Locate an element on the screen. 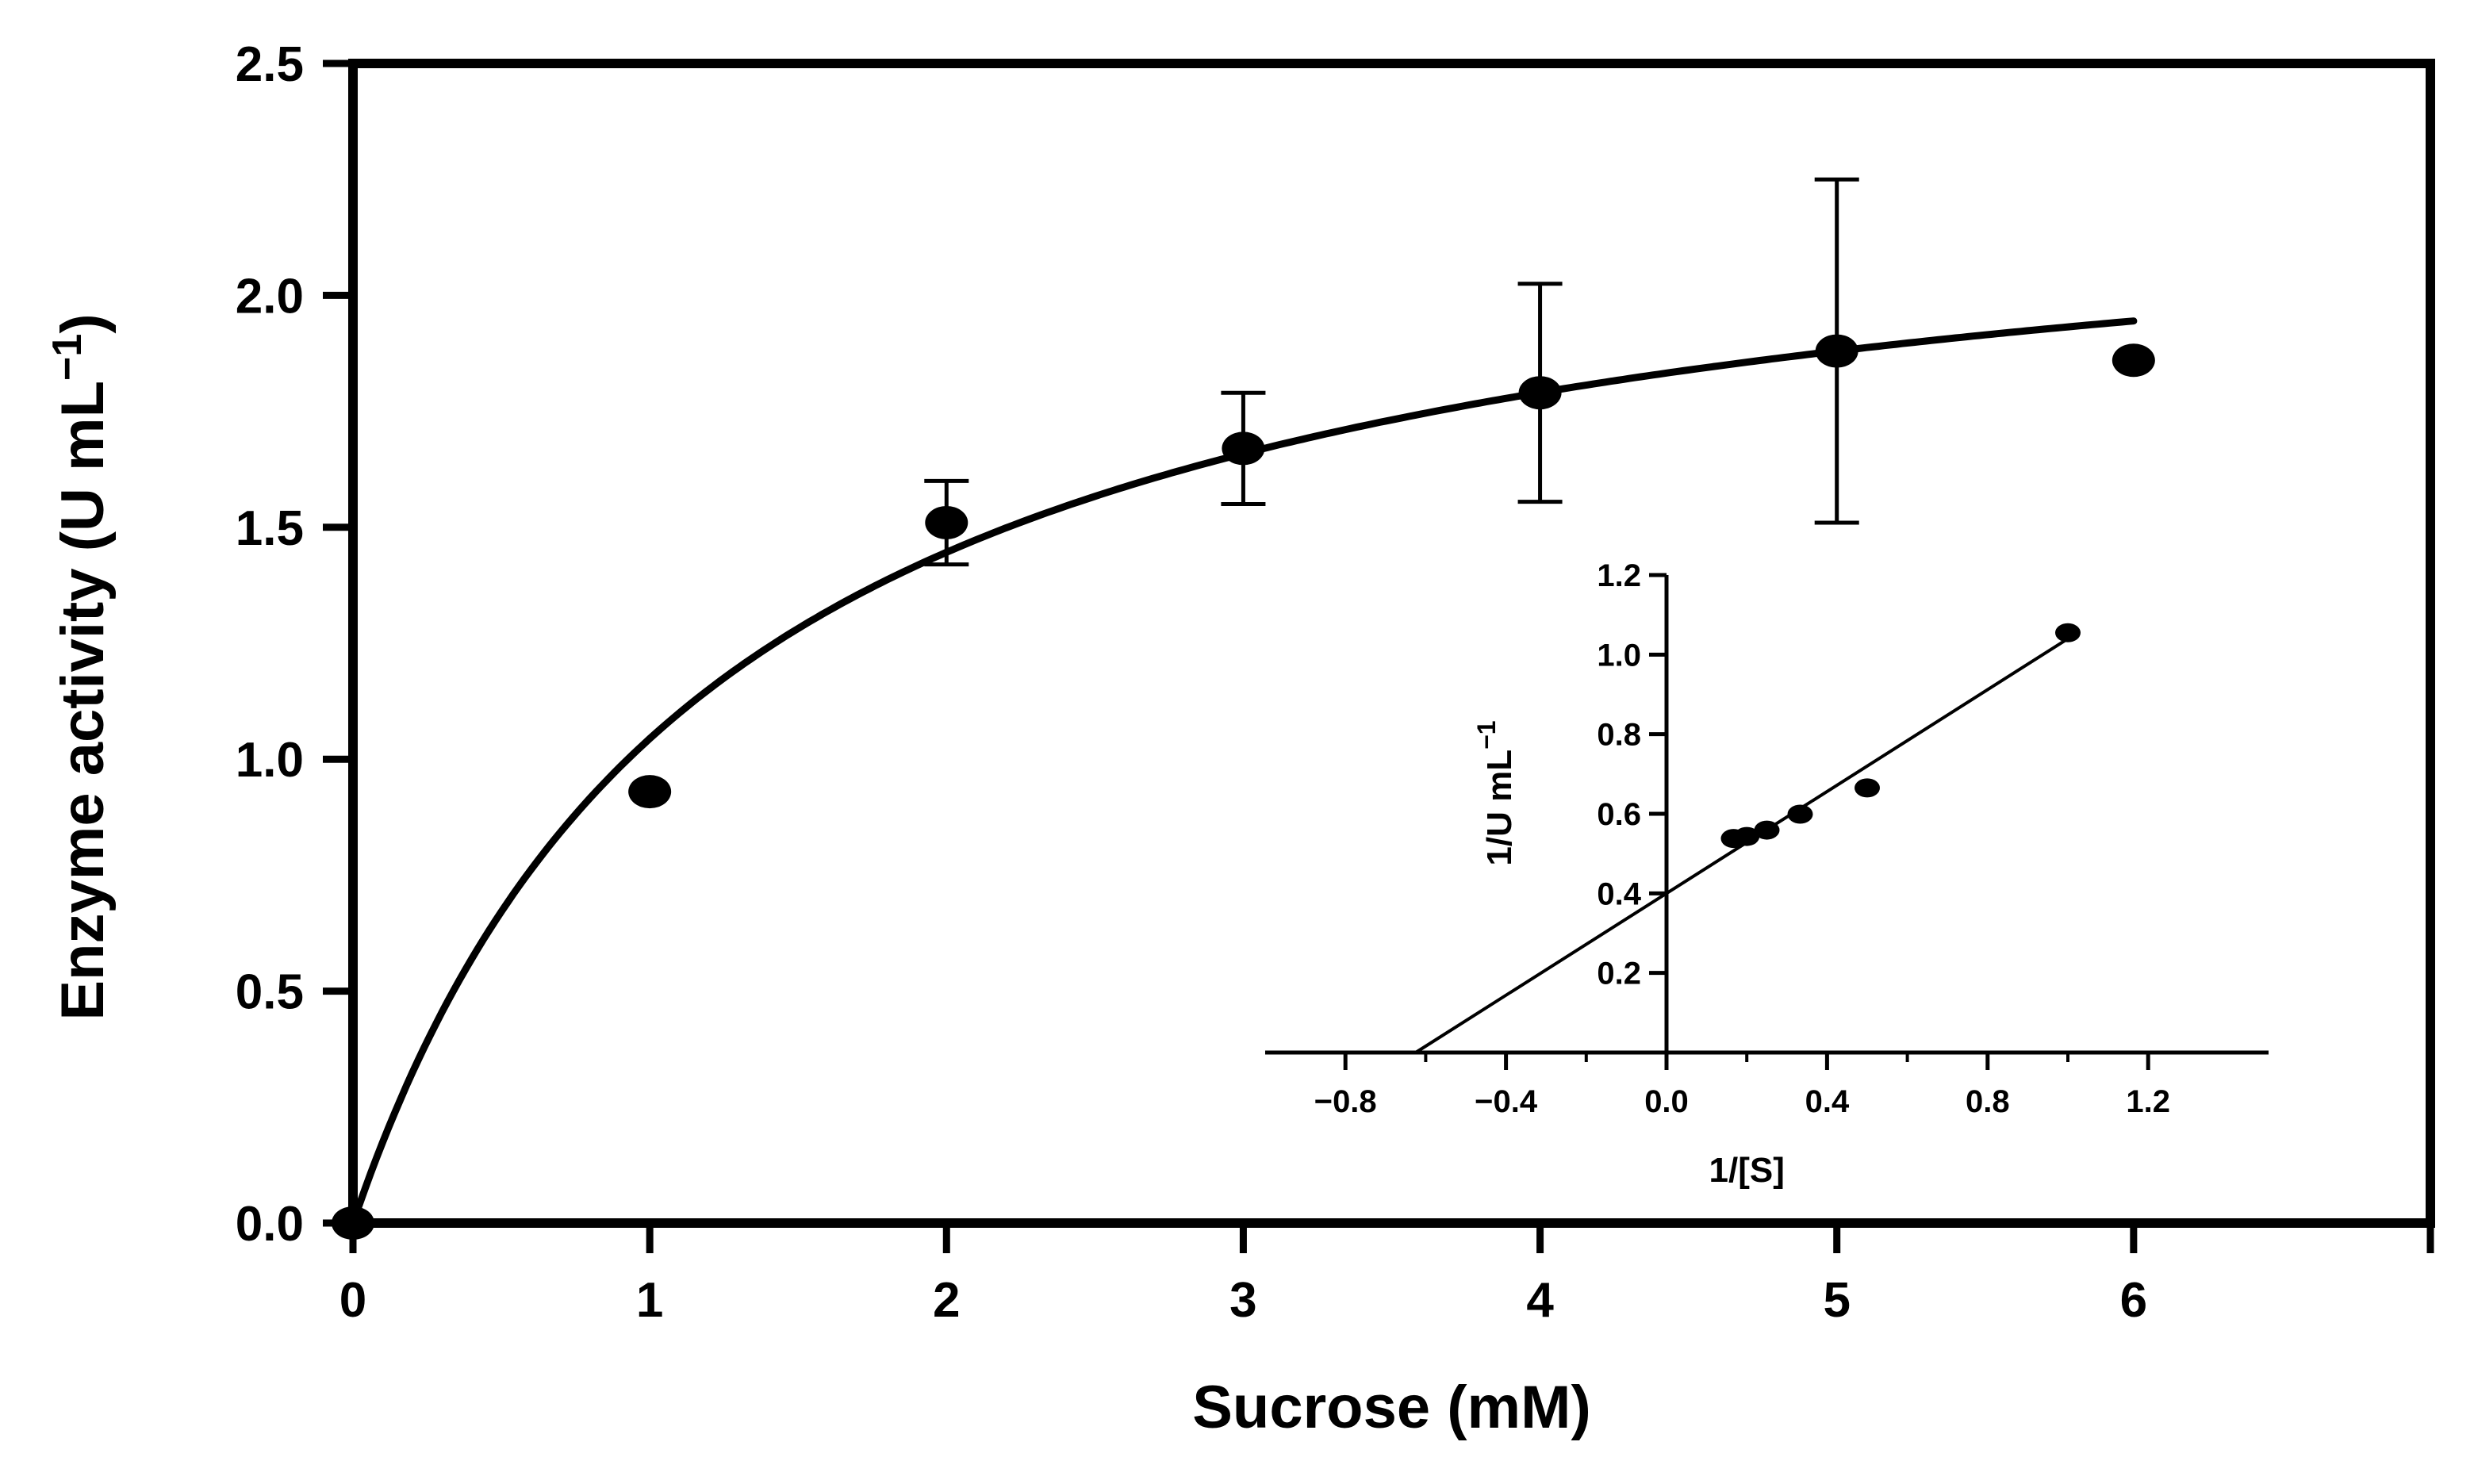 The image size is (2474, 1484). inset-x-axis-title: 1/[S] is located at coordinates (1747, 1170).